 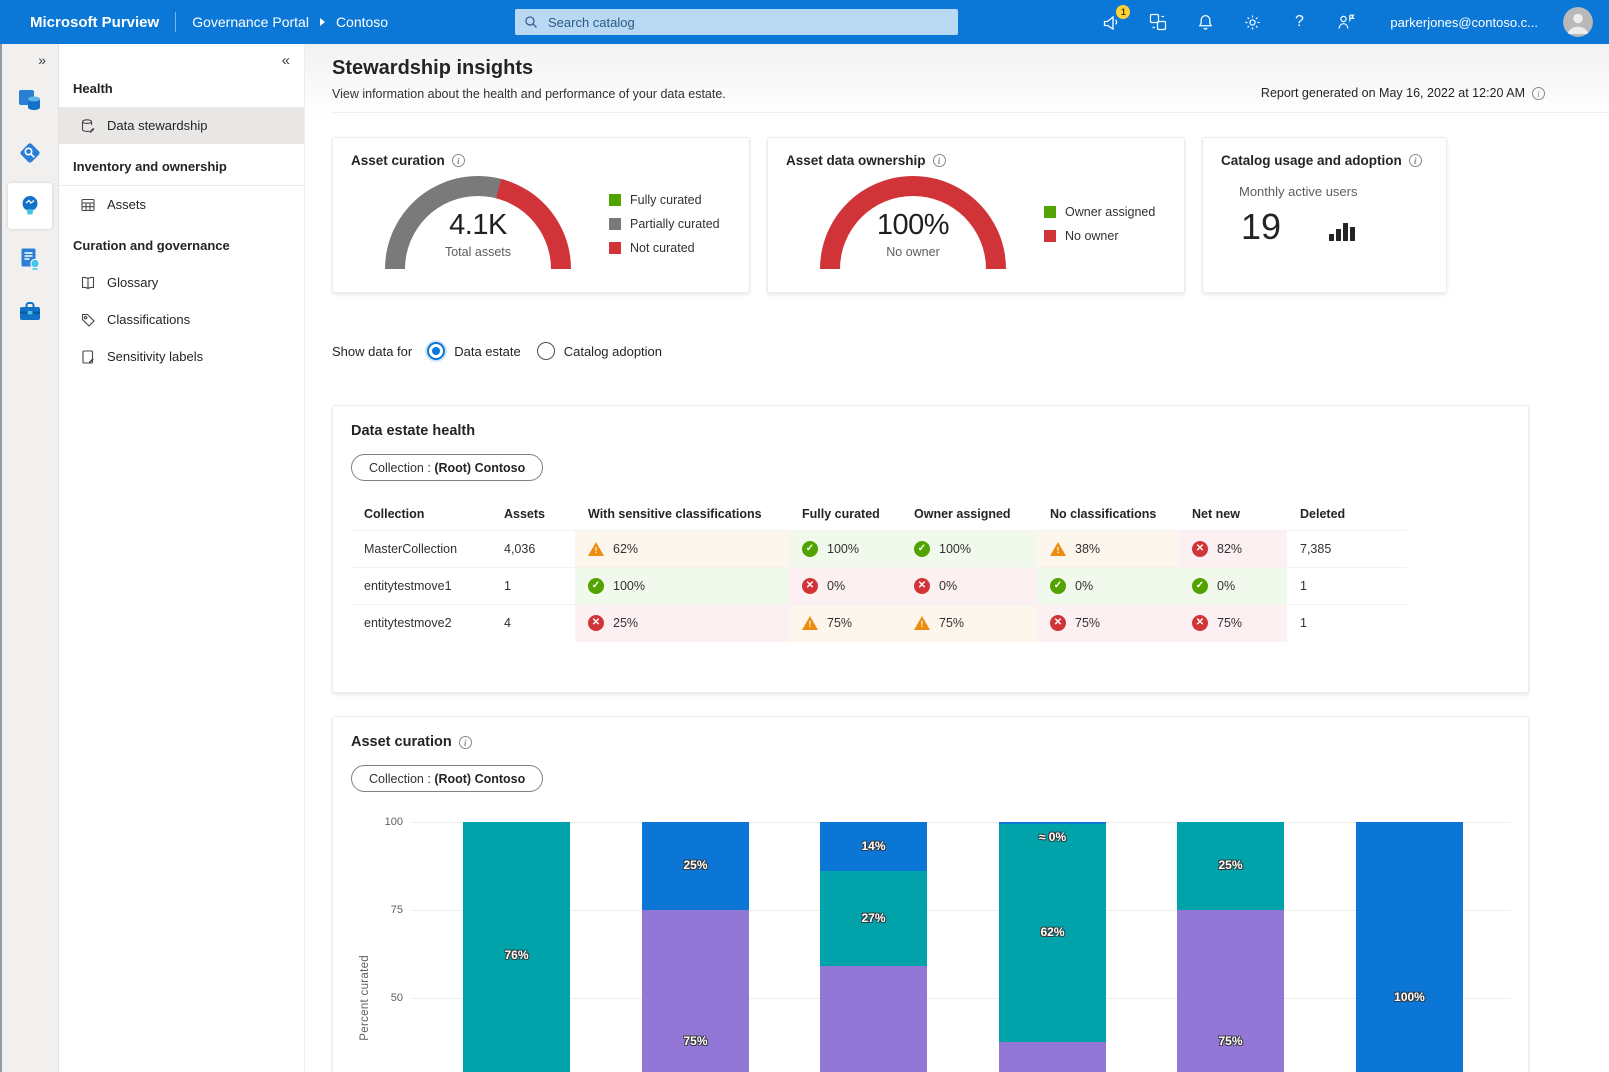 I want to click on app-title: Microsoft Purview, so click(x=95, y=22).